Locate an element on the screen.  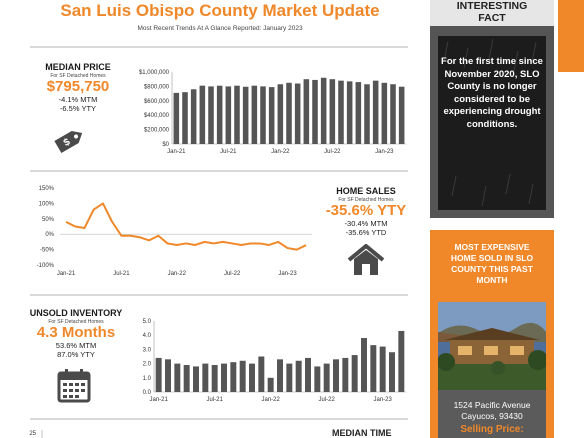
median-price-subtitle: For SF Detached Homes is located at coordinates (78, 76).